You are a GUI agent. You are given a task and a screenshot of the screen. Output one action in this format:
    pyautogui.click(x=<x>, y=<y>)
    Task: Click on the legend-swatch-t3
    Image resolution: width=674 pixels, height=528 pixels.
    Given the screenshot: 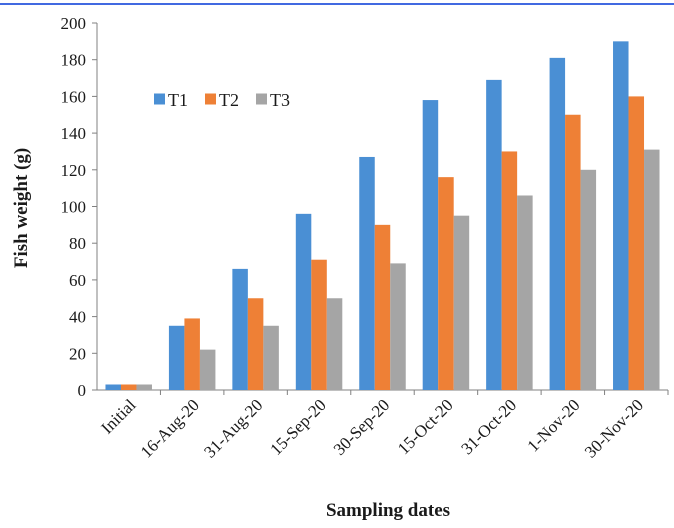 What is the action you would take?
    pyautogui.click(x=261, y=99)
    